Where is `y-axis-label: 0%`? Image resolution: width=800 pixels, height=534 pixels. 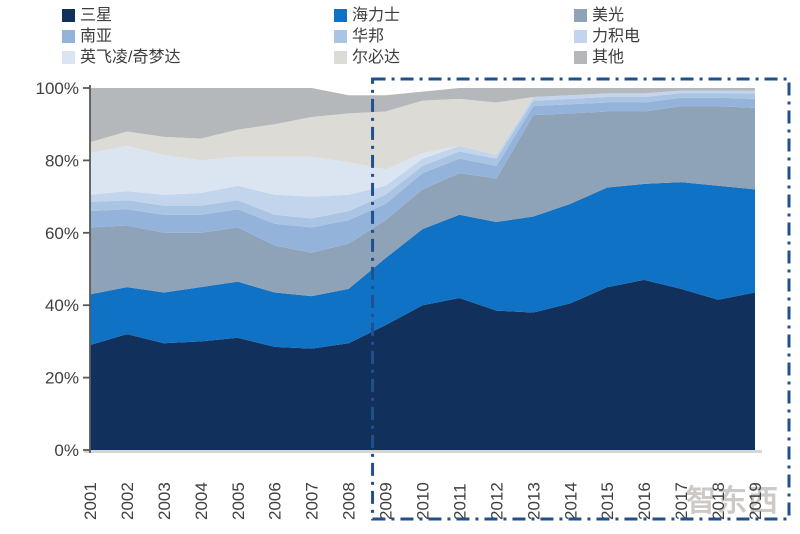 y-axis-label: 0% is located at coordinates (66, 450).